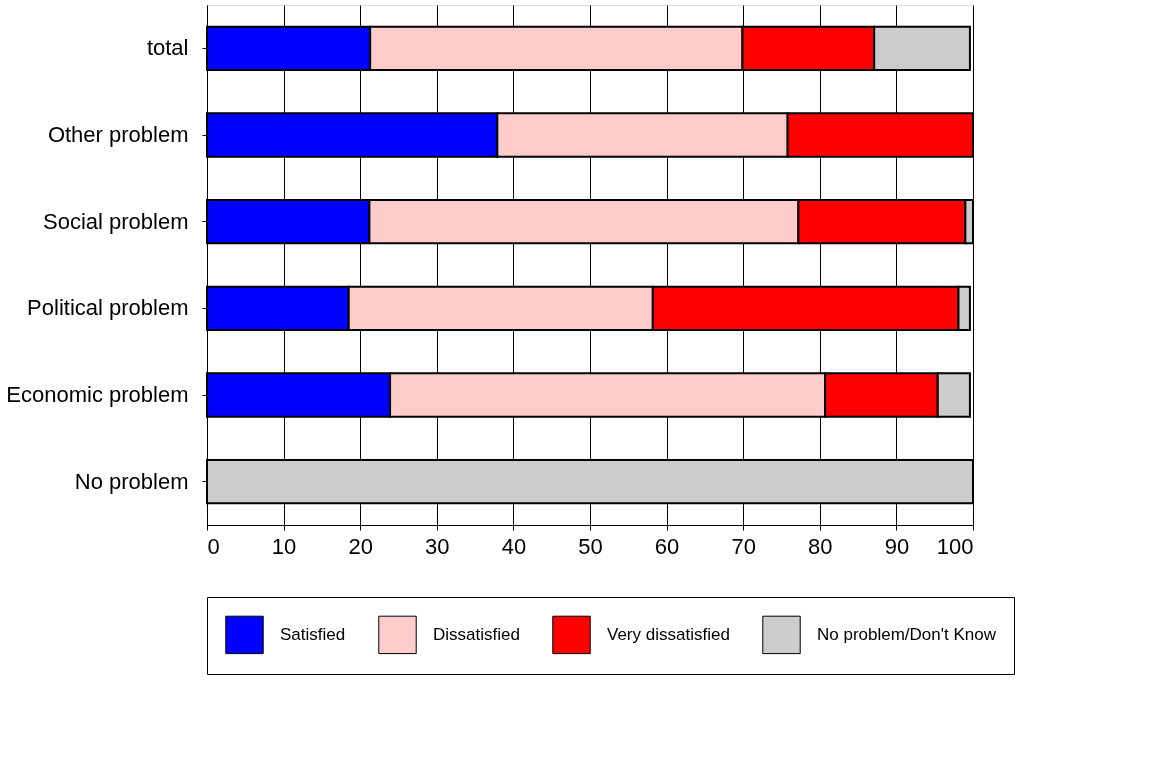 Image resolution: width=1174 pixels, height=762 pixels. Describe the element at coordinates (167, 48) in the screenshot. I see `y-tick-label: total` at that location.